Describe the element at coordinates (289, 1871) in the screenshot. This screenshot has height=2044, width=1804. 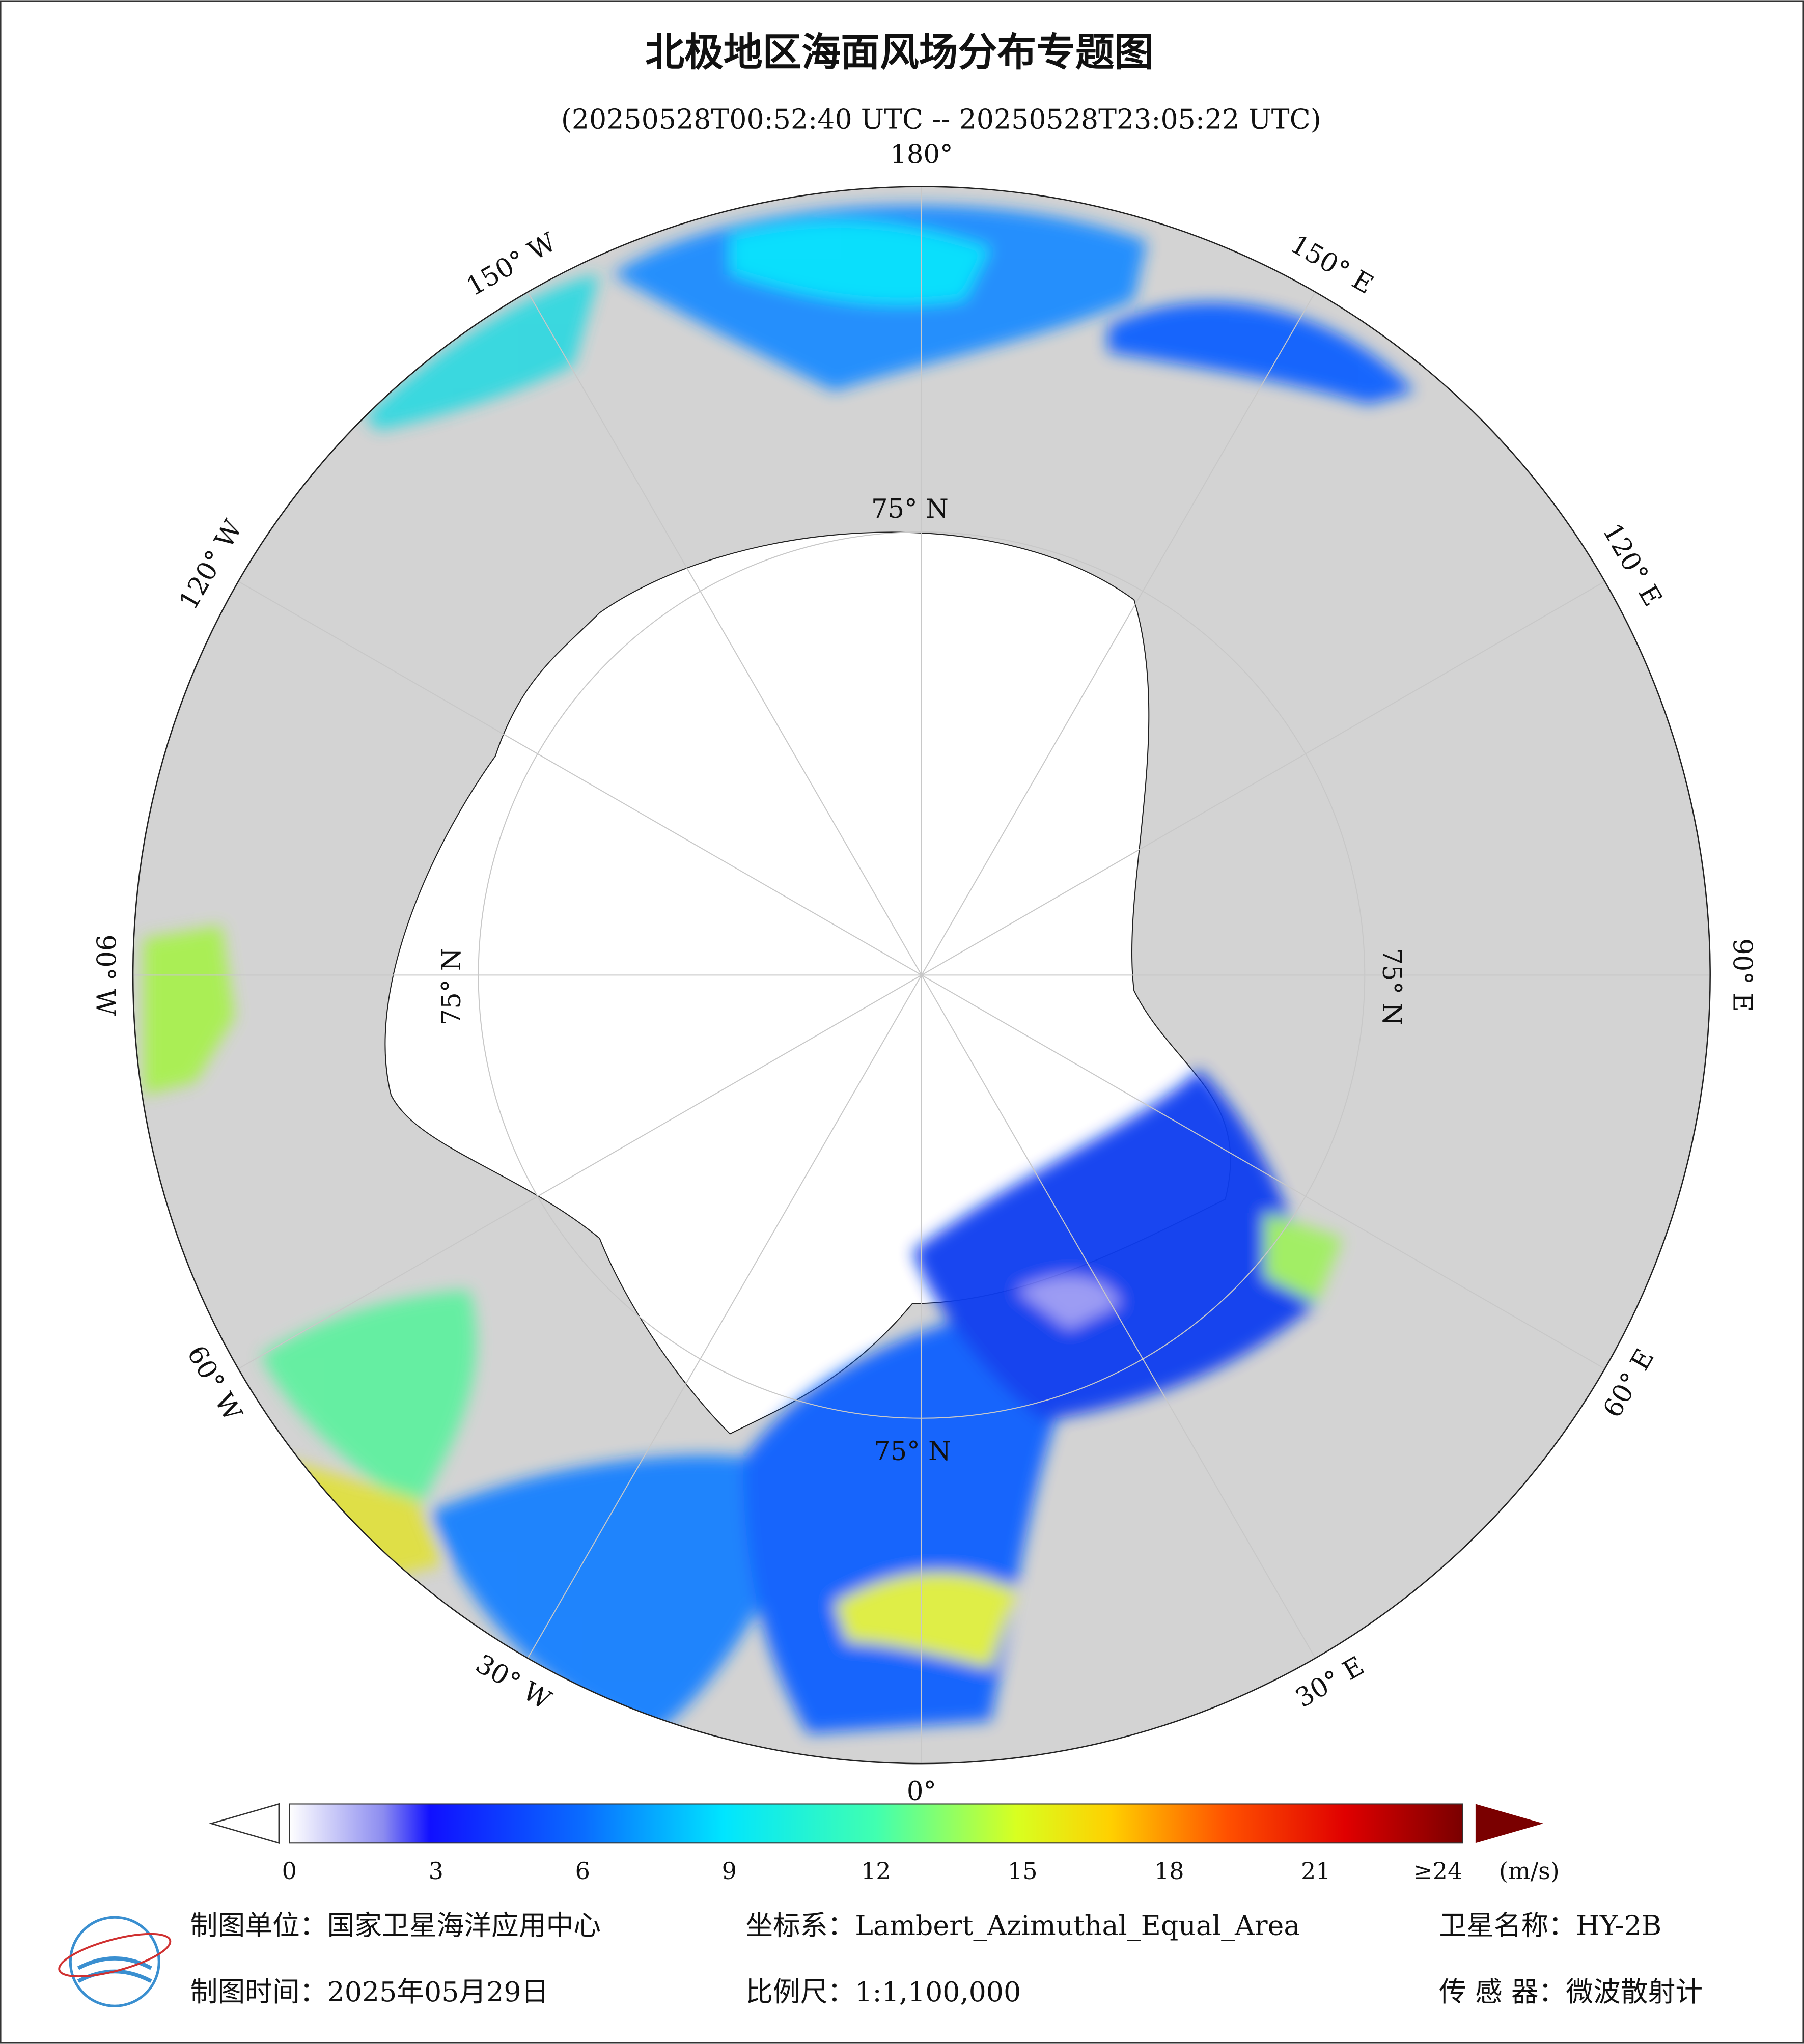
I see `colorbar-tick-label: 0` at that location.